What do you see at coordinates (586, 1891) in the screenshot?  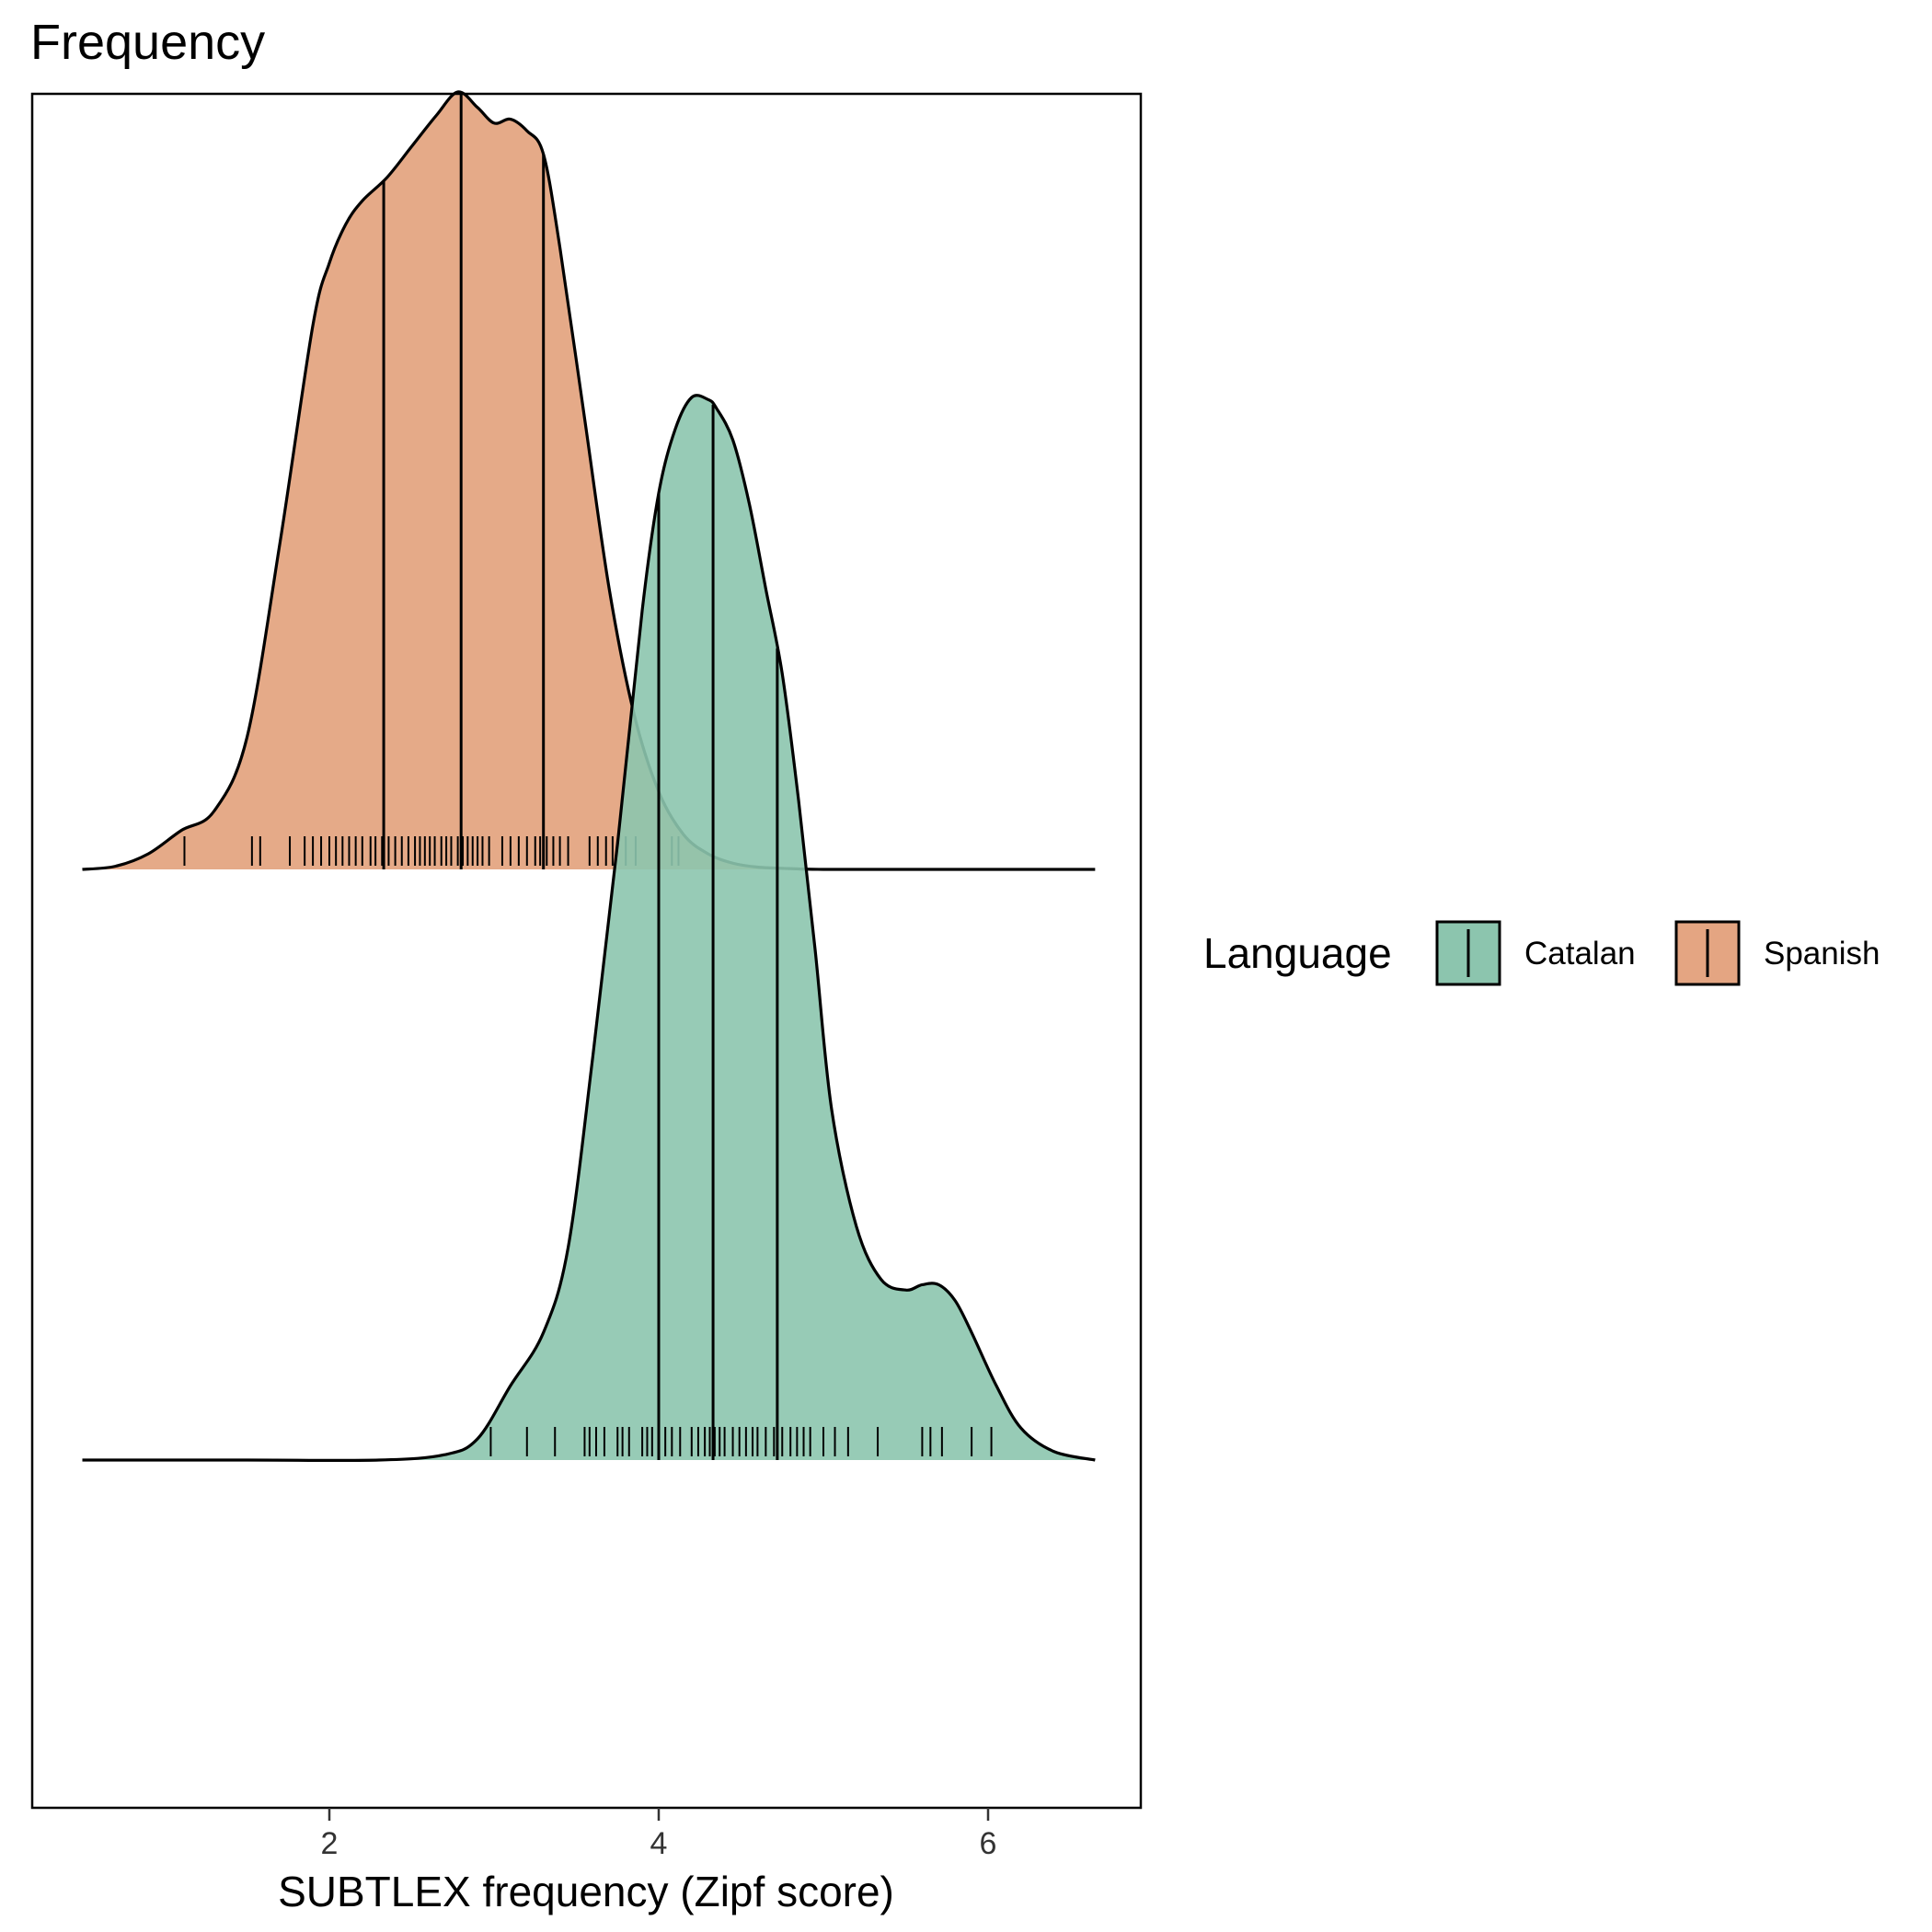 I see `x-axis-title: SUBTLEX frequency (Zipf score)` at bounding box center [586, 1891].